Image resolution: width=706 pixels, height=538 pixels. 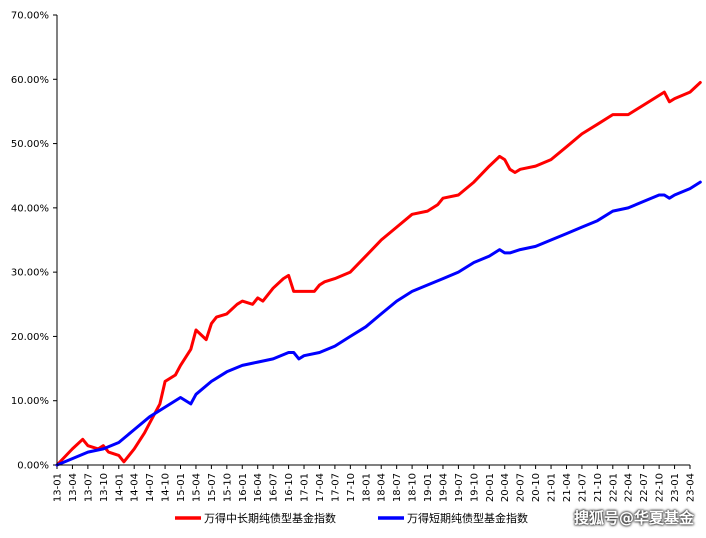 What do you see at coordinates (459, 487) in the screenshot?
I see `x-tick-label: 19-07` at bounding box center [459, 487].